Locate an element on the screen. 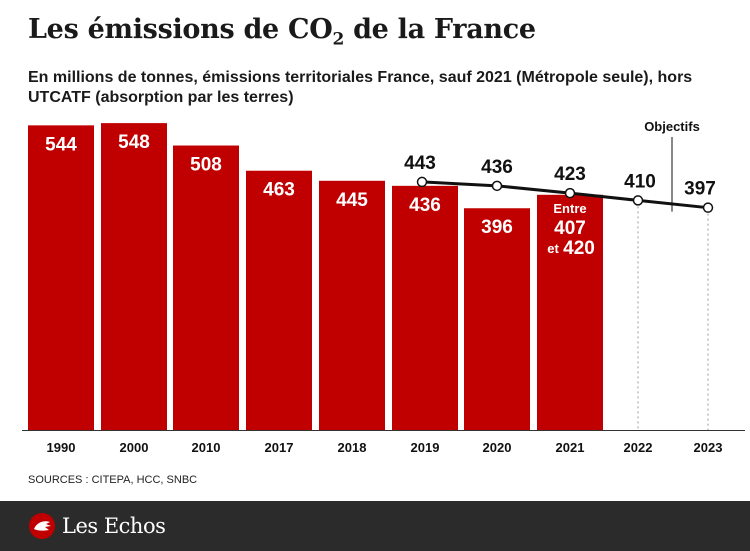  bar-label-2018: 445 is located at coordinates (352, 200).